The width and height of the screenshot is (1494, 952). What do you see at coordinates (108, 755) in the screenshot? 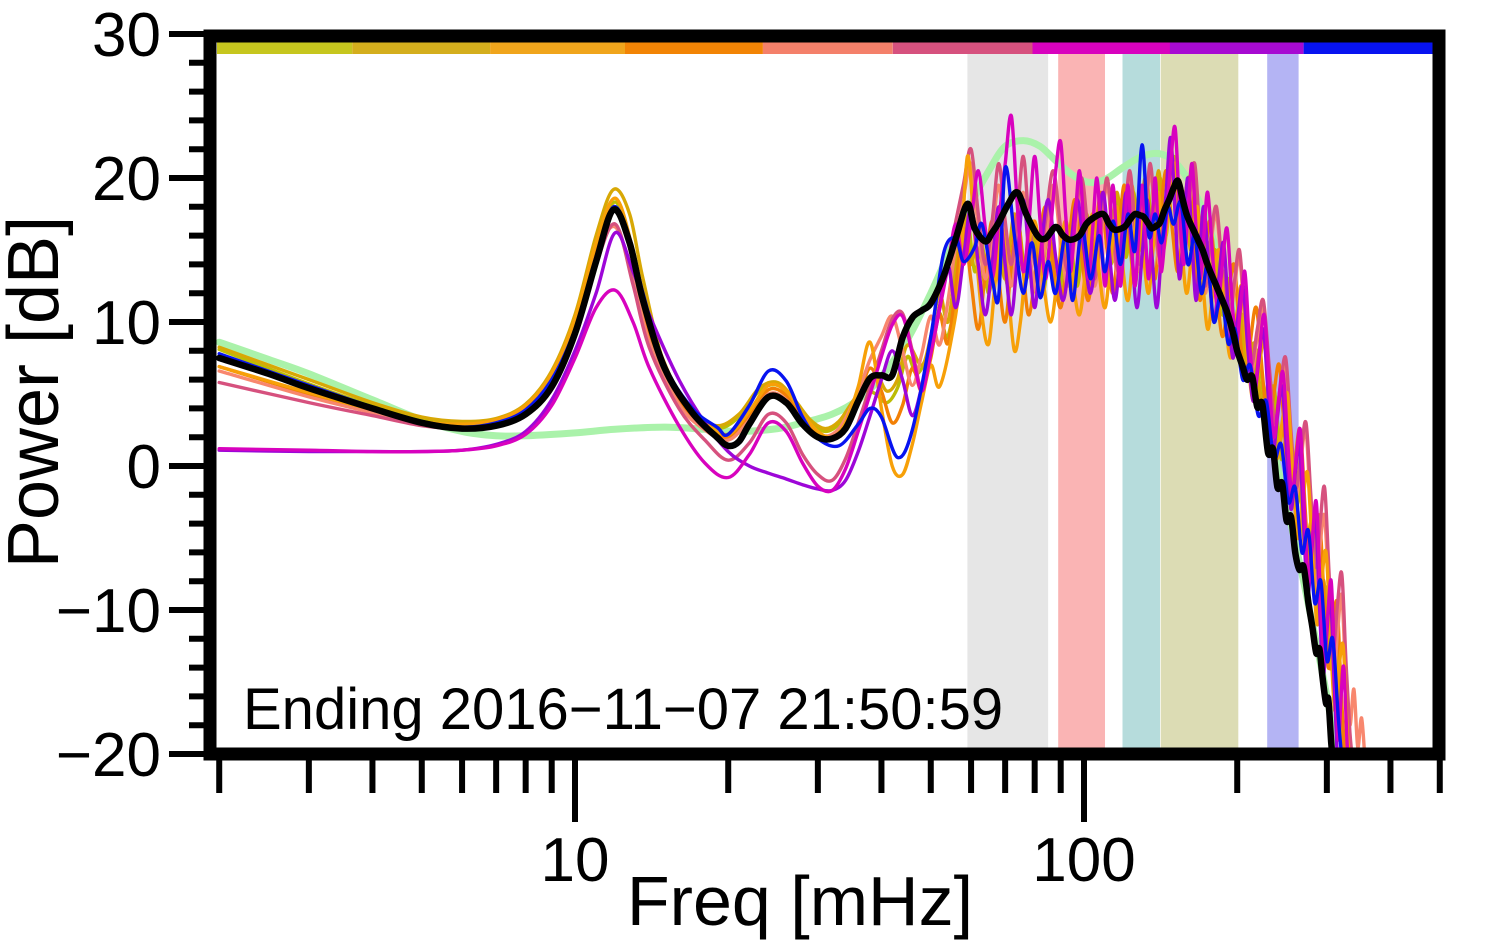
I see `y-tick-label-m20: −20` at bounding box center [108, 755].